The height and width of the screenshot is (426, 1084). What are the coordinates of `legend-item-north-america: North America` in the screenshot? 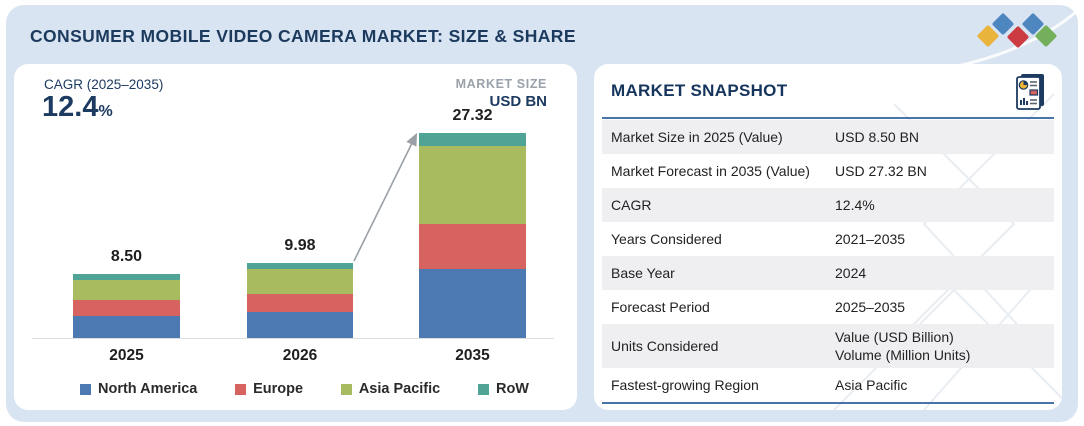 It's located at (138, 389).